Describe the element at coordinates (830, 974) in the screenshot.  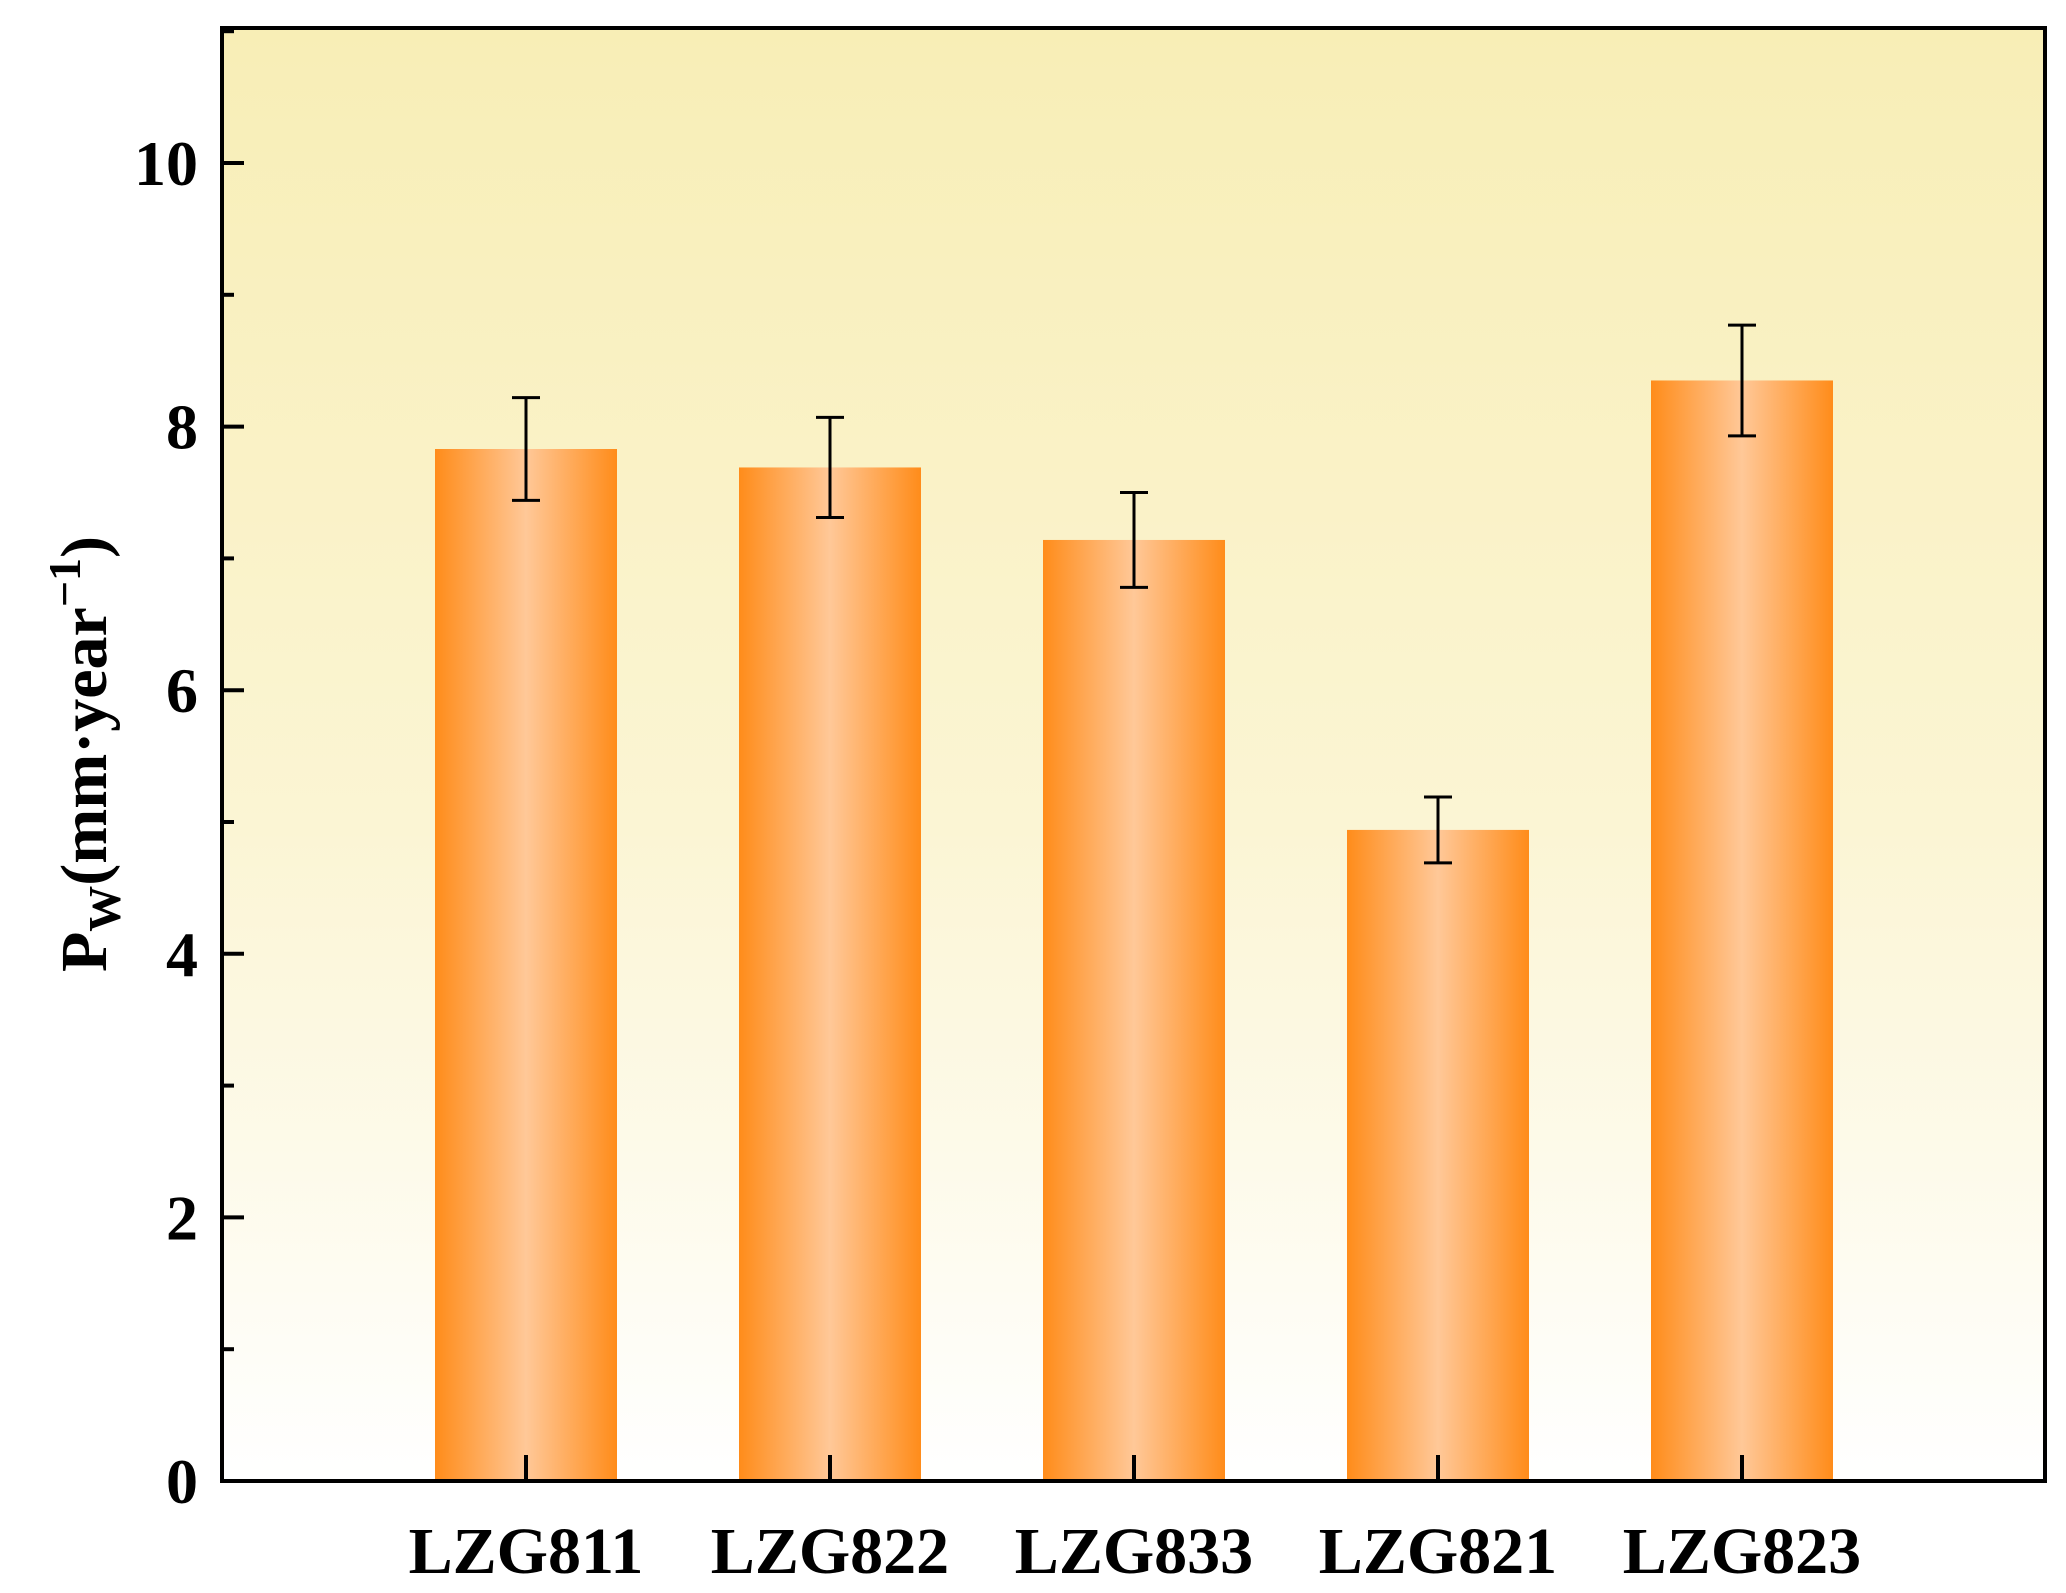
I see `bar-LZG822` at that location.